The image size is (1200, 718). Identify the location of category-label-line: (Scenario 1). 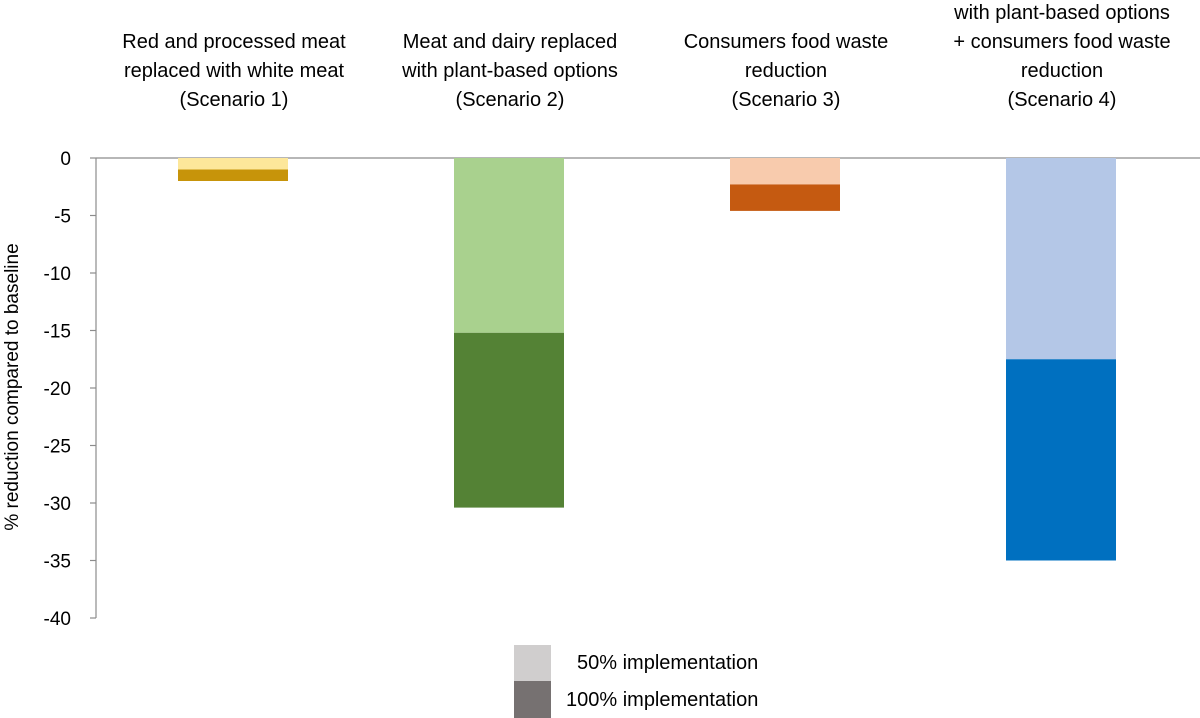
(234, 100).